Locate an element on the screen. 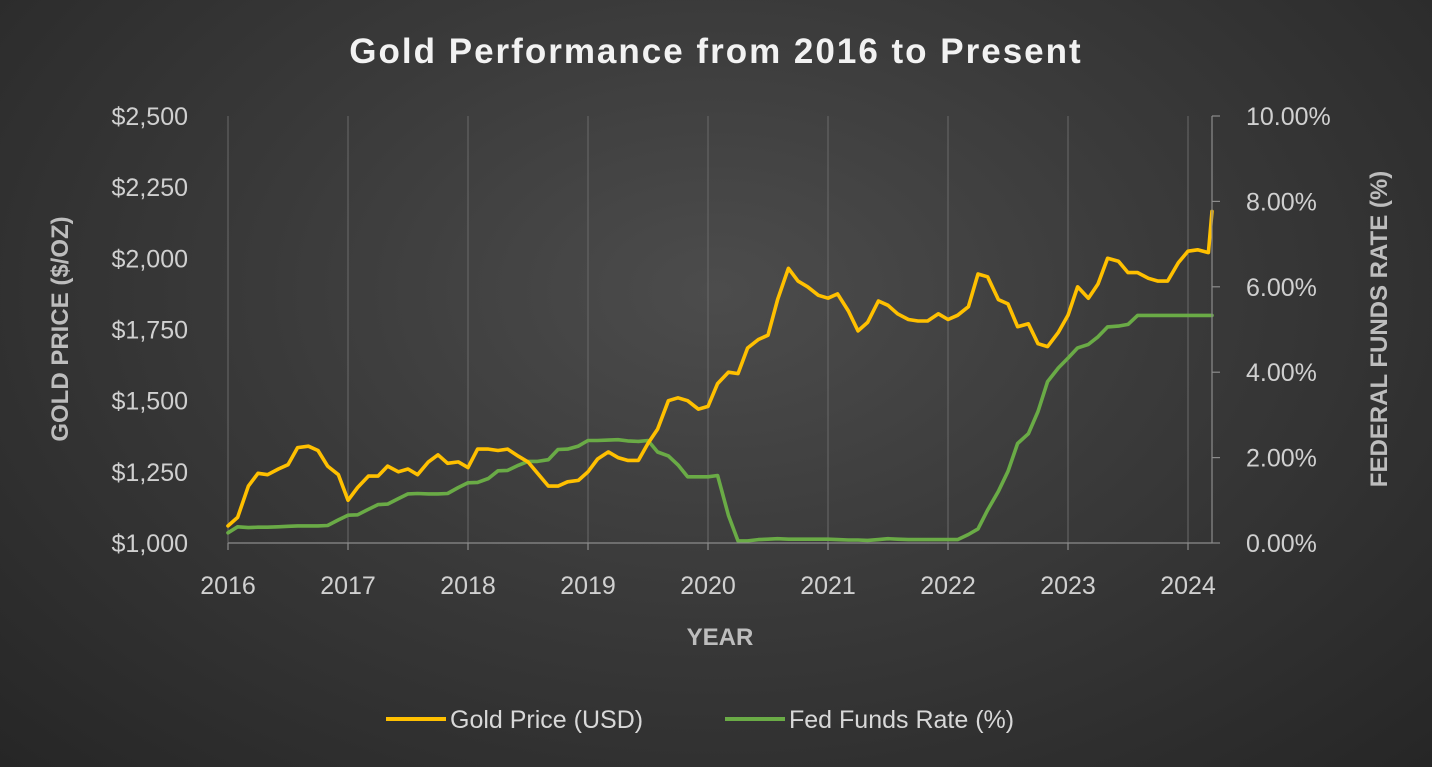 This screenshot has height=767, width=1432. y2-axis-title: FEDERAL FUNDS RATE (%) is located at coordinates (1379, 329).